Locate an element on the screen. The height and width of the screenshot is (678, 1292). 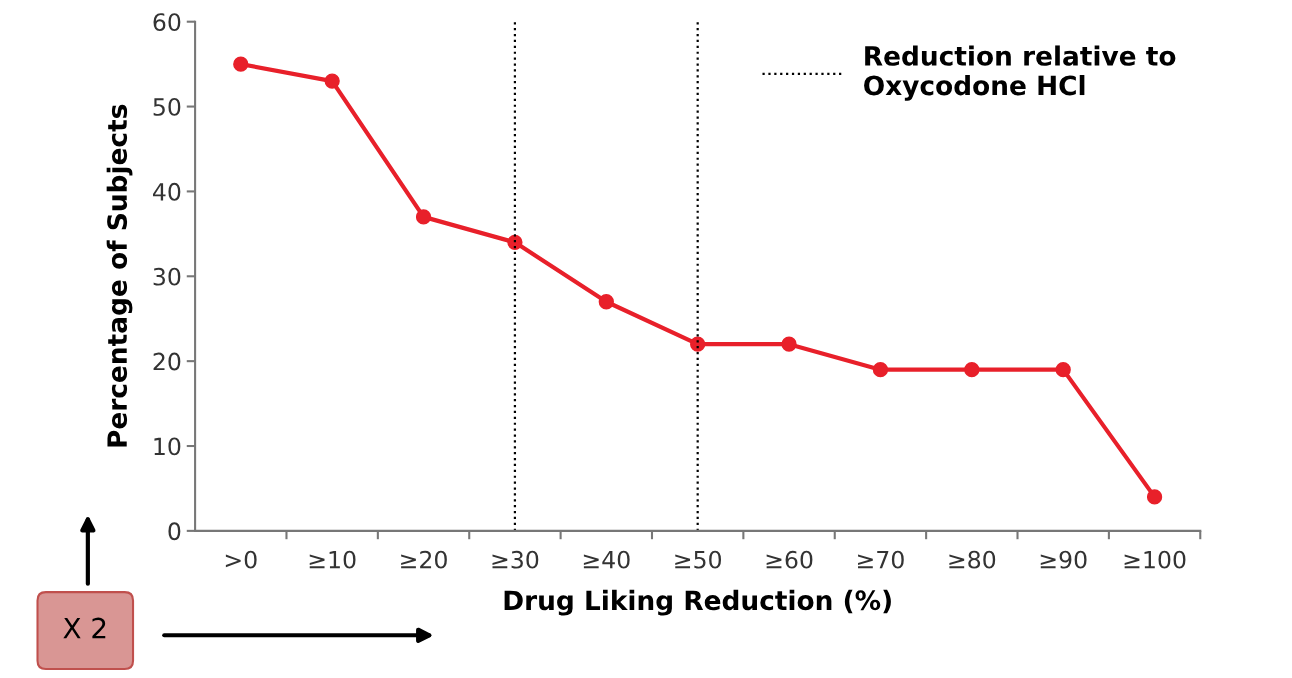
x-axis-title: Drug Liking Reduction (%) is located at coordinates (697, 602).